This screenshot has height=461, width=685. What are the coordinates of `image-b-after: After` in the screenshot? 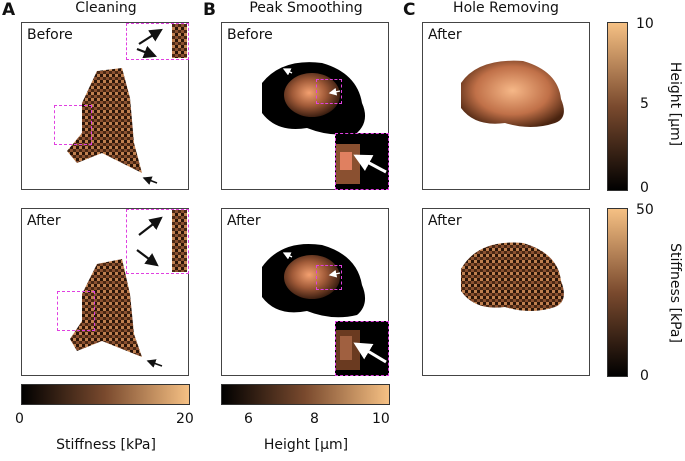 It's located at (305, 292).